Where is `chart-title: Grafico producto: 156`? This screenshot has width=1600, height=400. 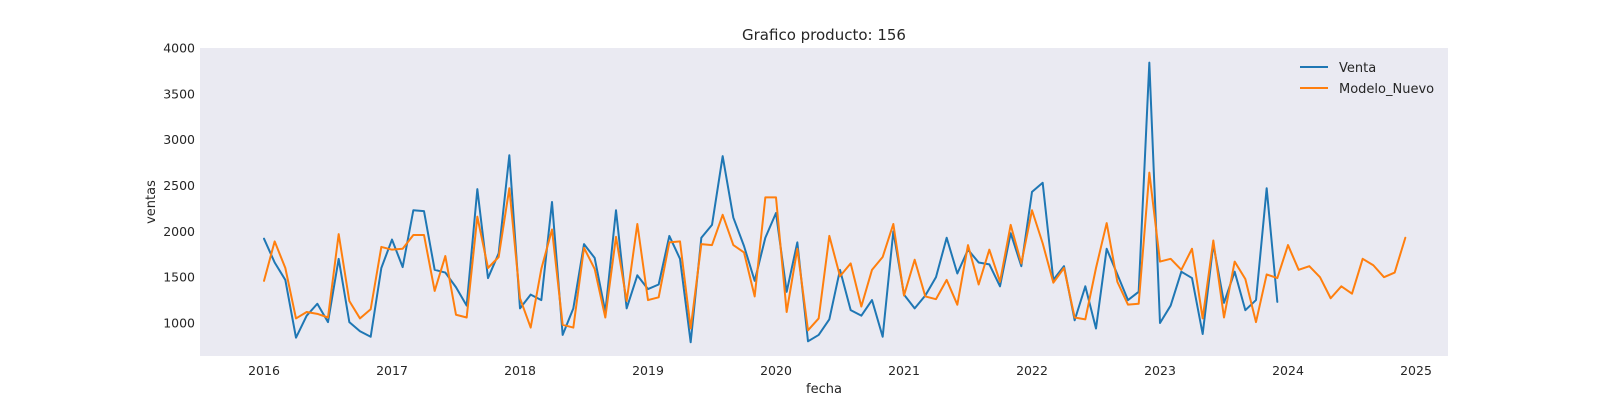 chart-title: Grafico producto: 156 is located at coordinates (824, 35).